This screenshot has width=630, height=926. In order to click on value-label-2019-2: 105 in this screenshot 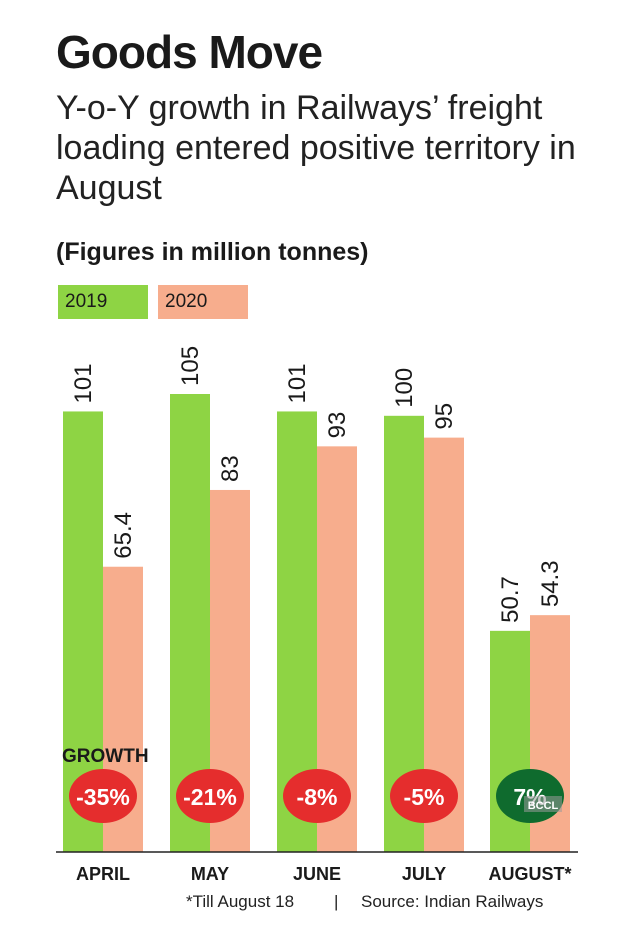, I will do `click(190, 366)`.